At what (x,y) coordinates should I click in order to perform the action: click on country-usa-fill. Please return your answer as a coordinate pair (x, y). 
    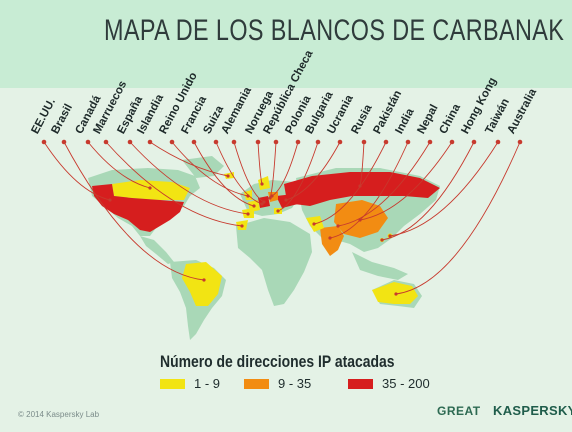
    Looking at the image, I should click on (138, 208).